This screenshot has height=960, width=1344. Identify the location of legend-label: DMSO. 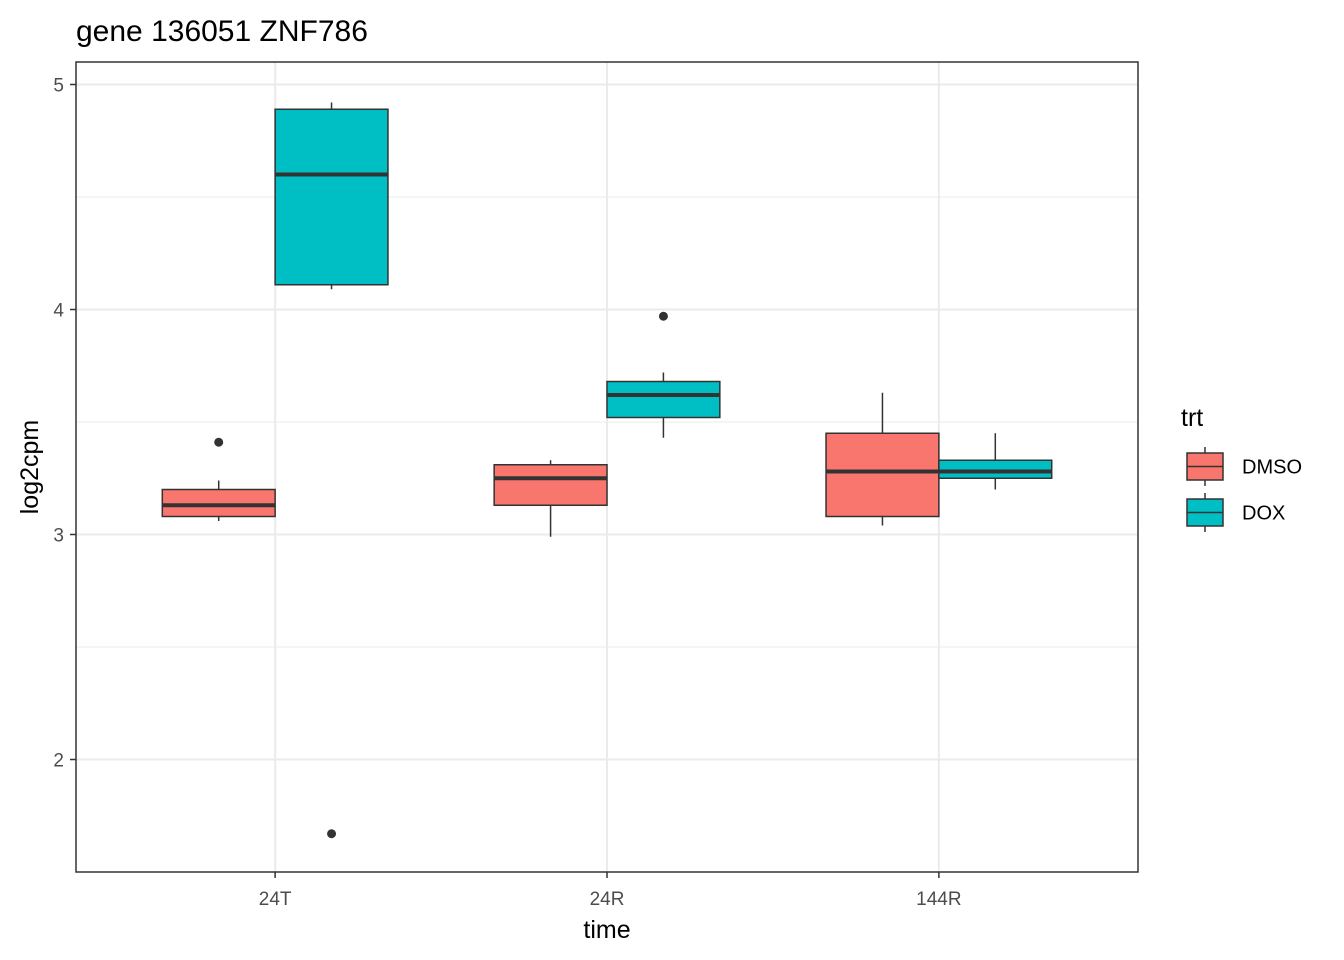
(1272, 468).